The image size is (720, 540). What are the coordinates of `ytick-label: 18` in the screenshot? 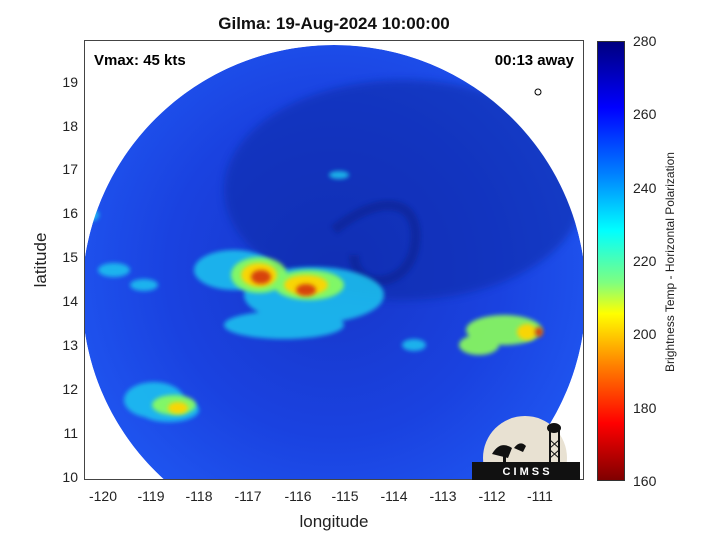 It's located at (70, 126).